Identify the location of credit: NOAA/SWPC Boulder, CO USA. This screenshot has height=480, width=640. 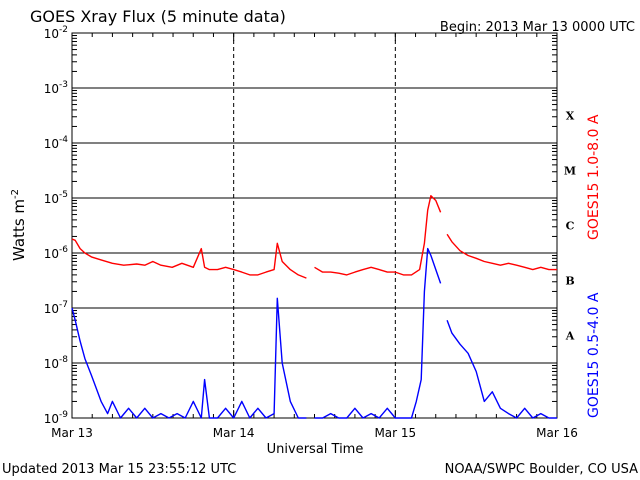
(541, 469).